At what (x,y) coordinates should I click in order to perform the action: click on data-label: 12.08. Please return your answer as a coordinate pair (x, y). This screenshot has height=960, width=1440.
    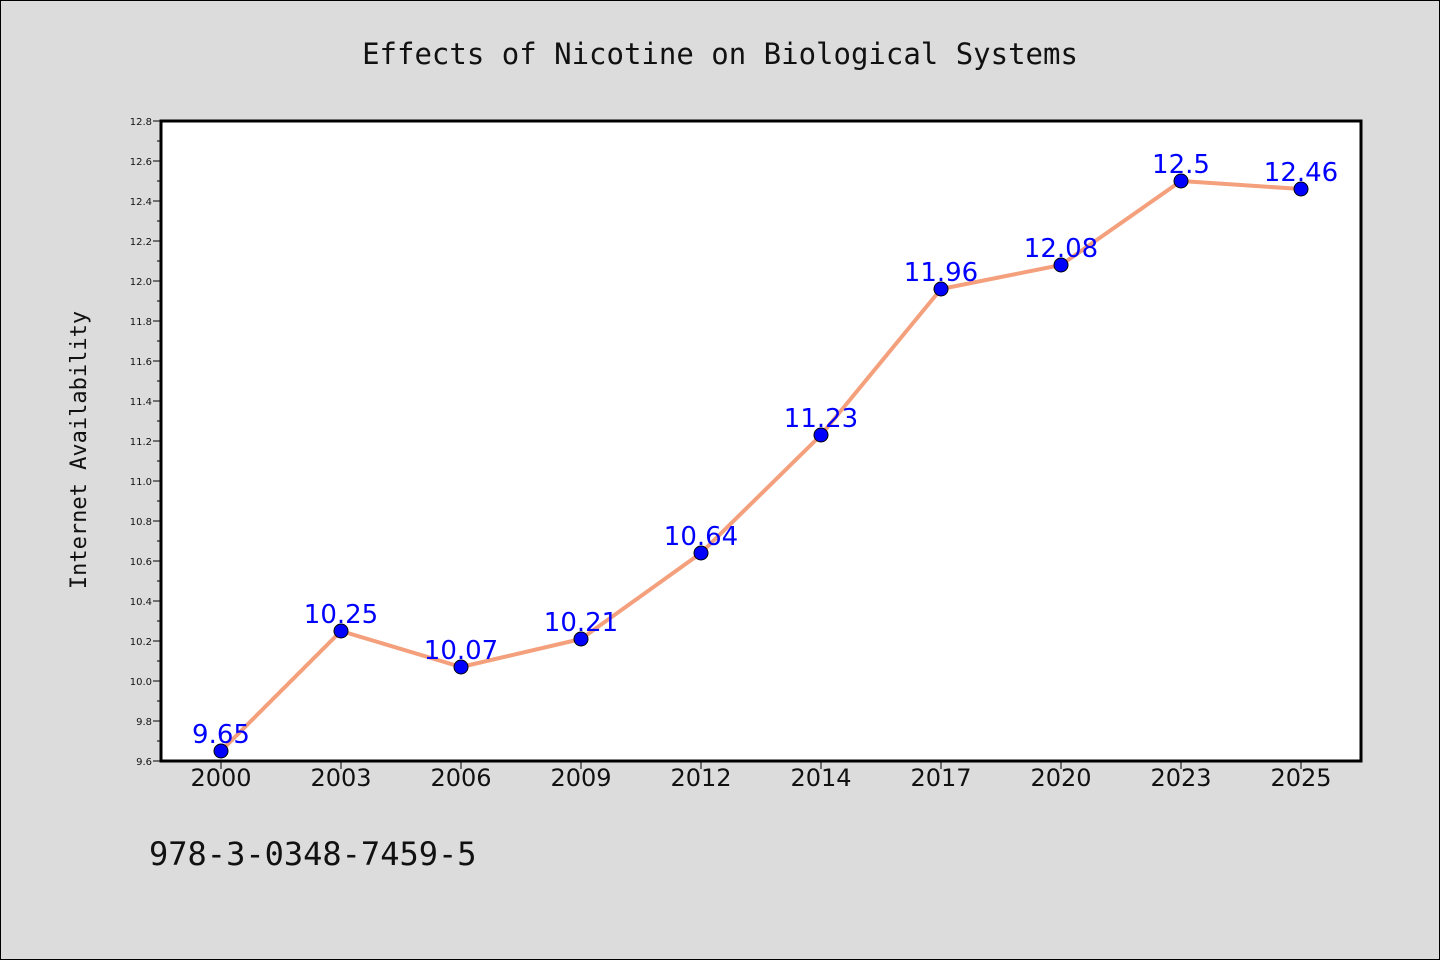
    Looking at the image, I should click on (1061, 249).